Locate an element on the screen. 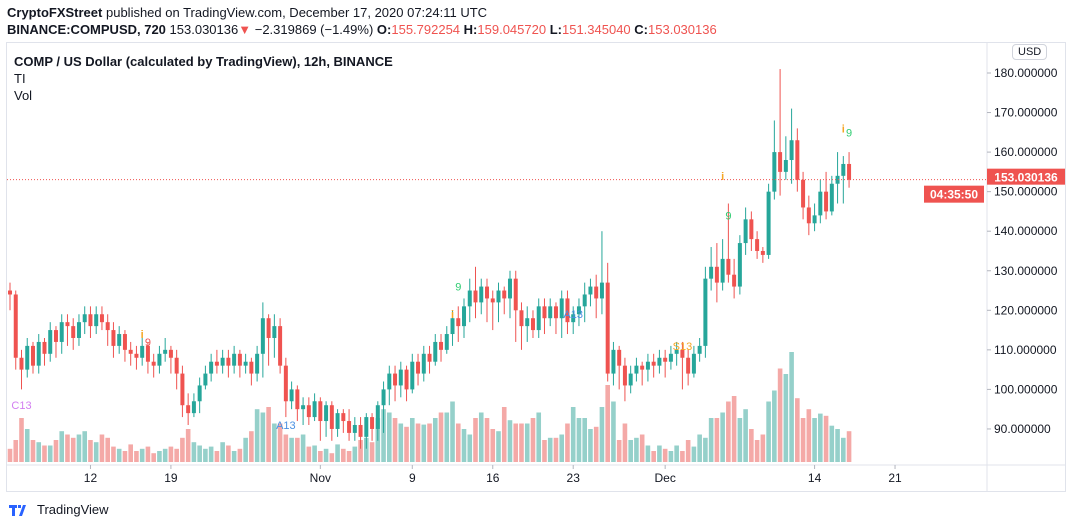 The image size is (1073, 529). close-value: 153.030136 is located at coordinates (682, 29).